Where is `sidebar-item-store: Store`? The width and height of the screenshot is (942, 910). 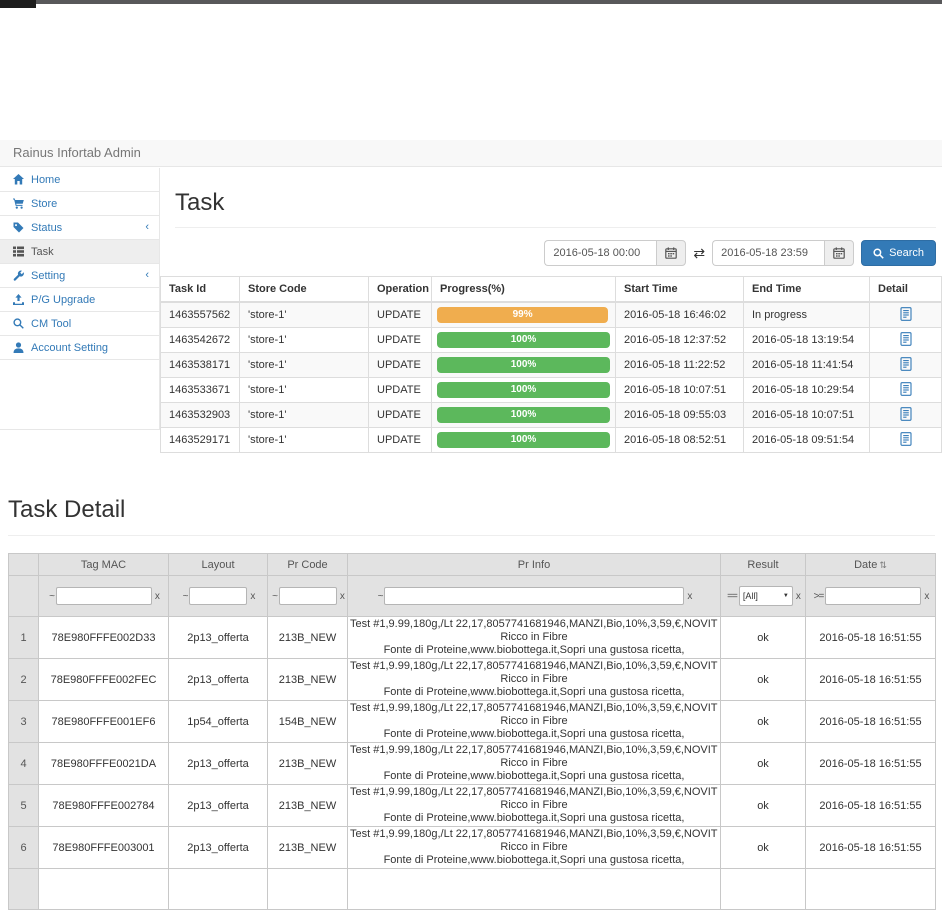 sidebar-item-store: Store is located at coordinates (79, 204).